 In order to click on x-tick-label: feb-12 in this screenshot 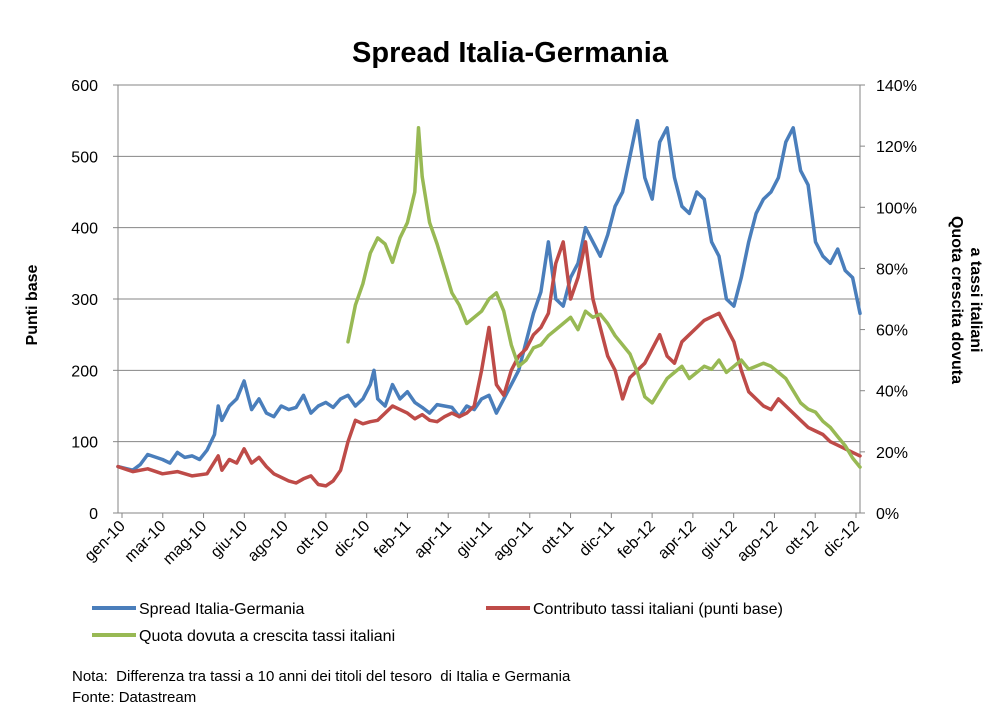, I will do `click(637, 540)`.